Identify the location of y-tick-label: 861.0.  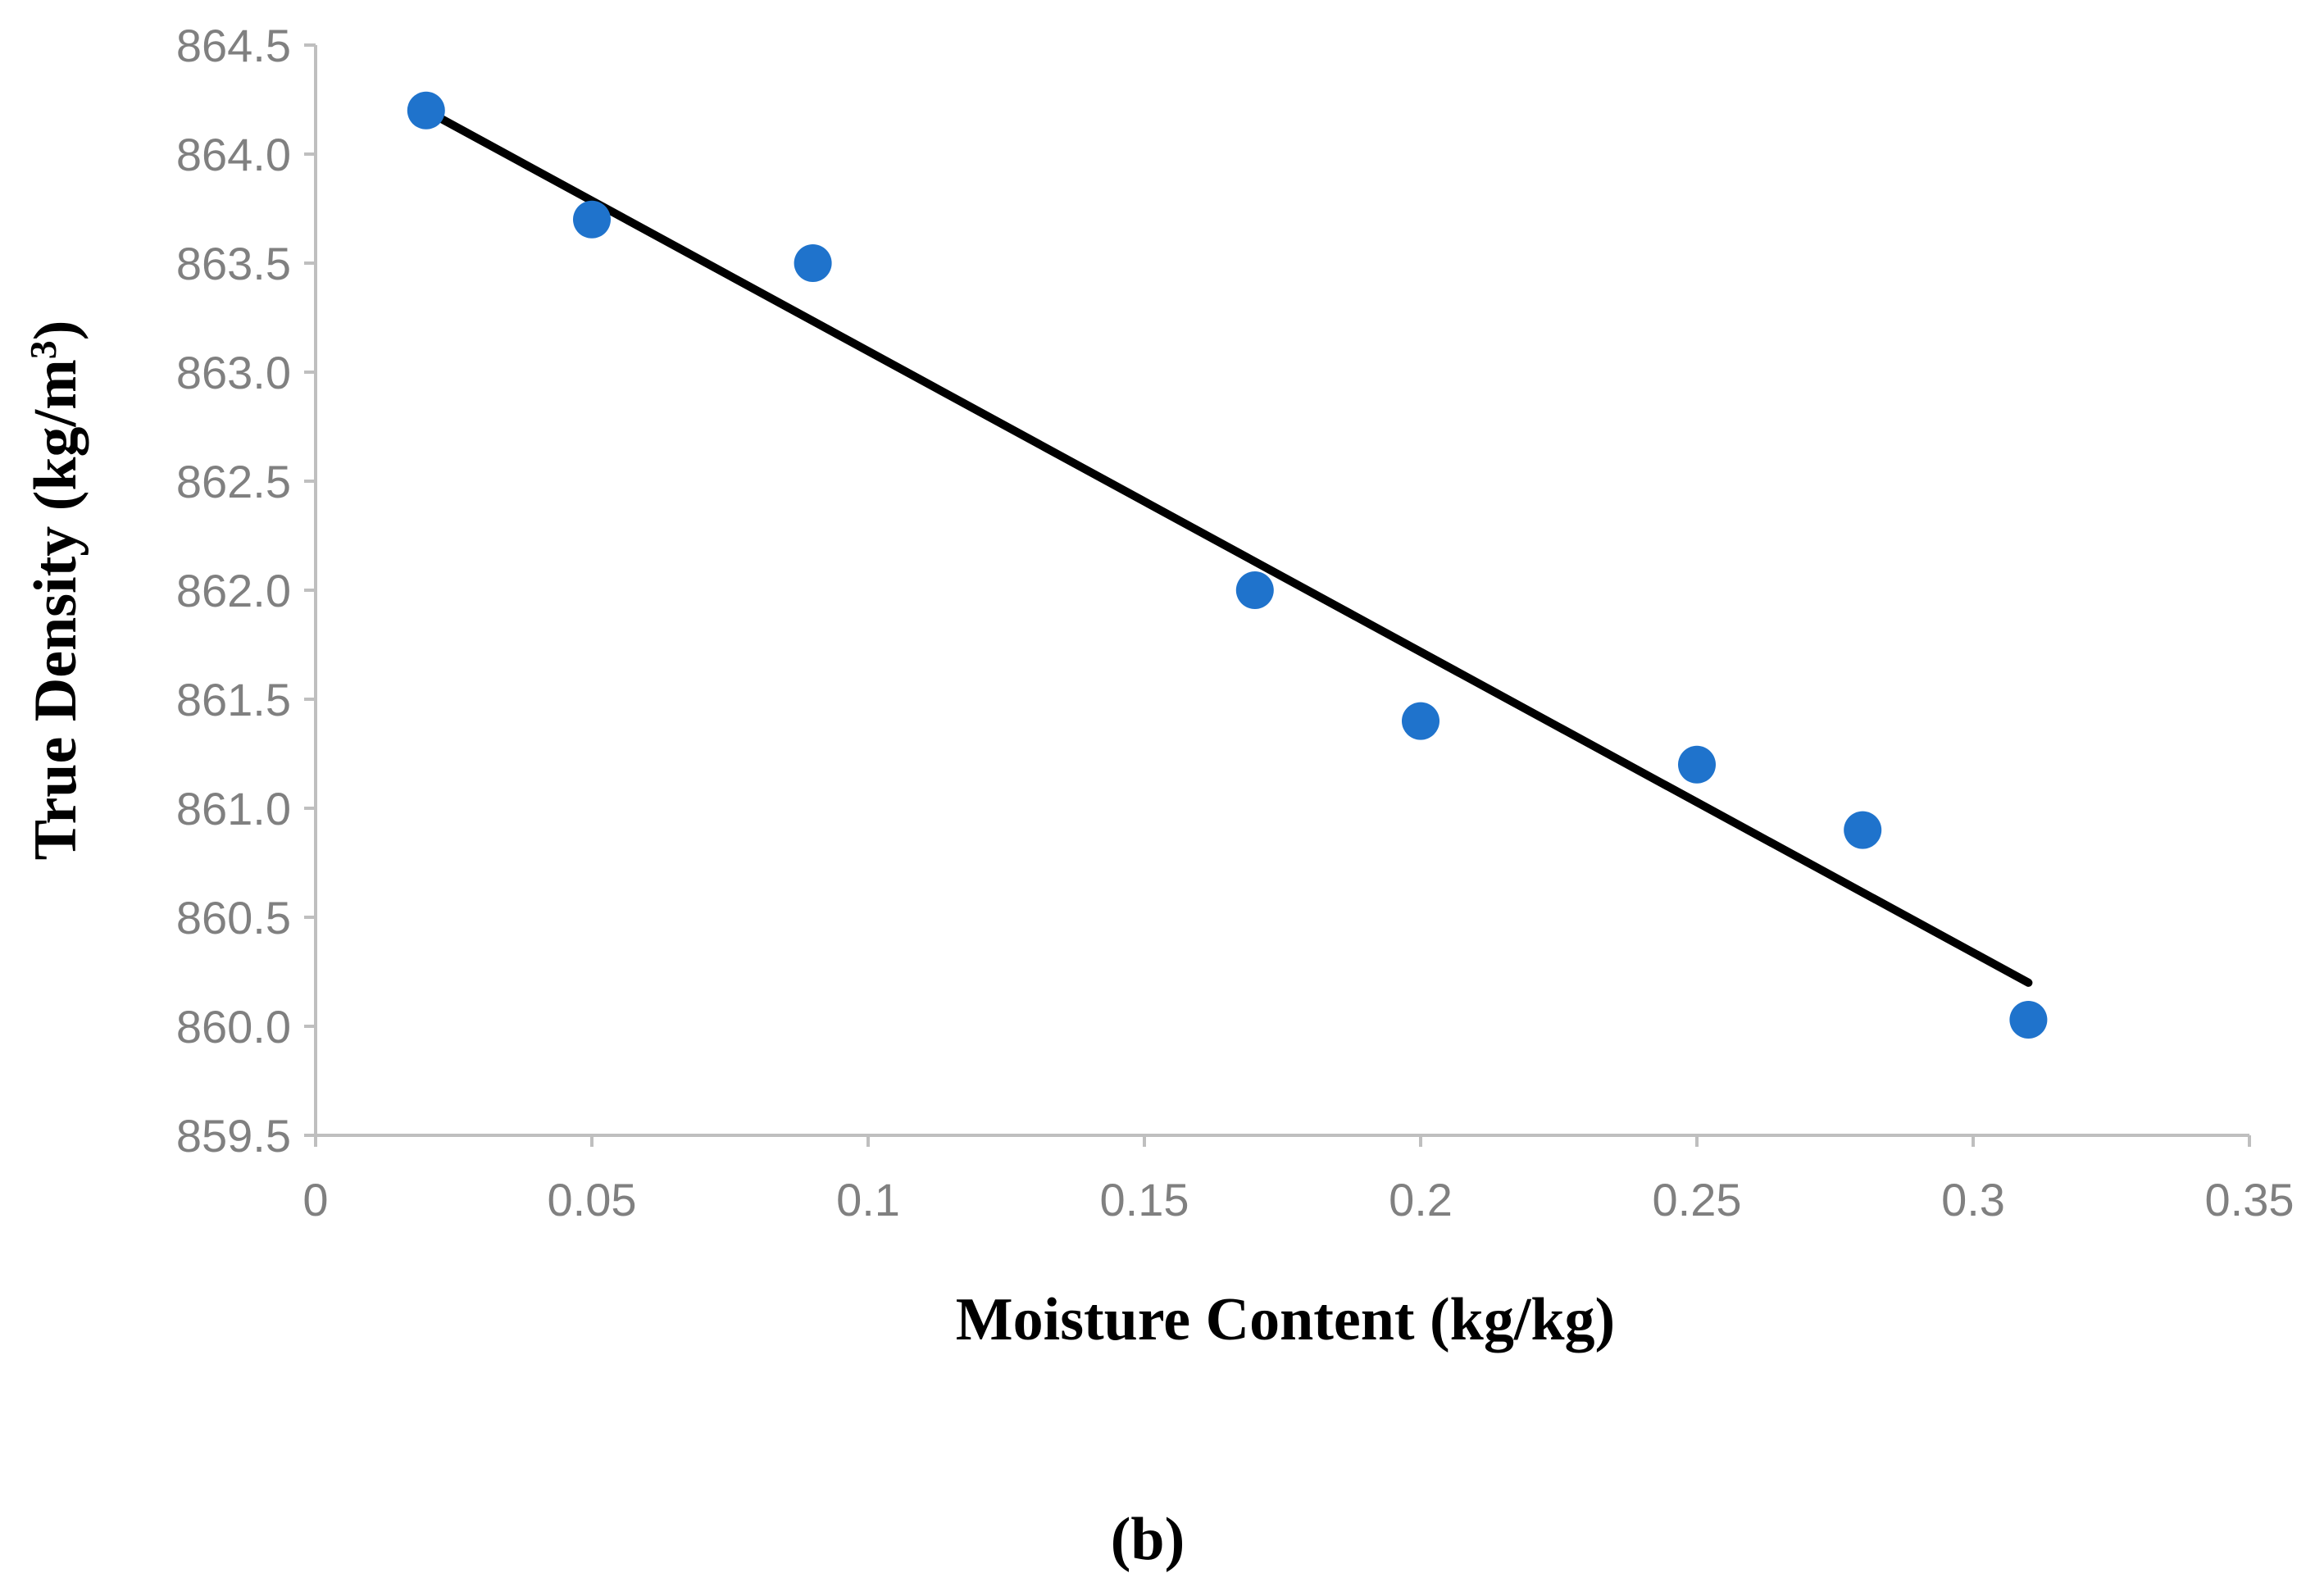
(233, 808).